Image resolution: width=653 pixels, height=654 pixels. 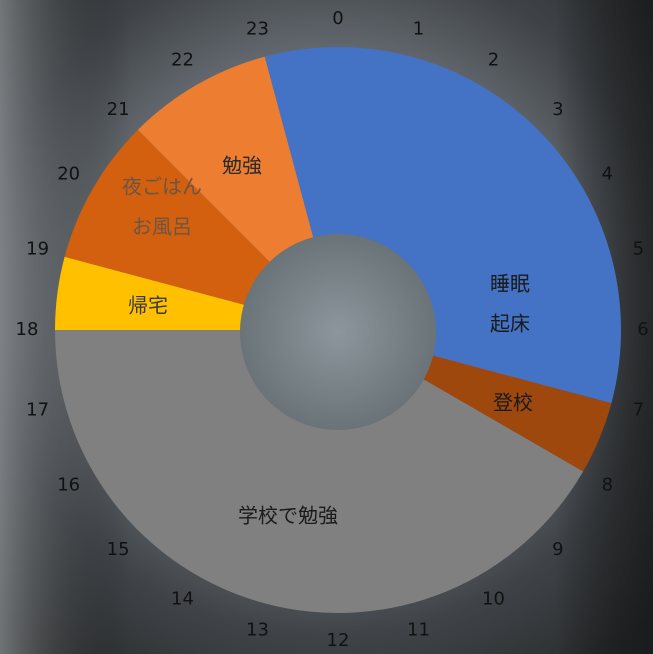 What do you see at coordinates (68, 485) in the screenshot?
I see `hour-label: 16` at bounding box center [68, 485].